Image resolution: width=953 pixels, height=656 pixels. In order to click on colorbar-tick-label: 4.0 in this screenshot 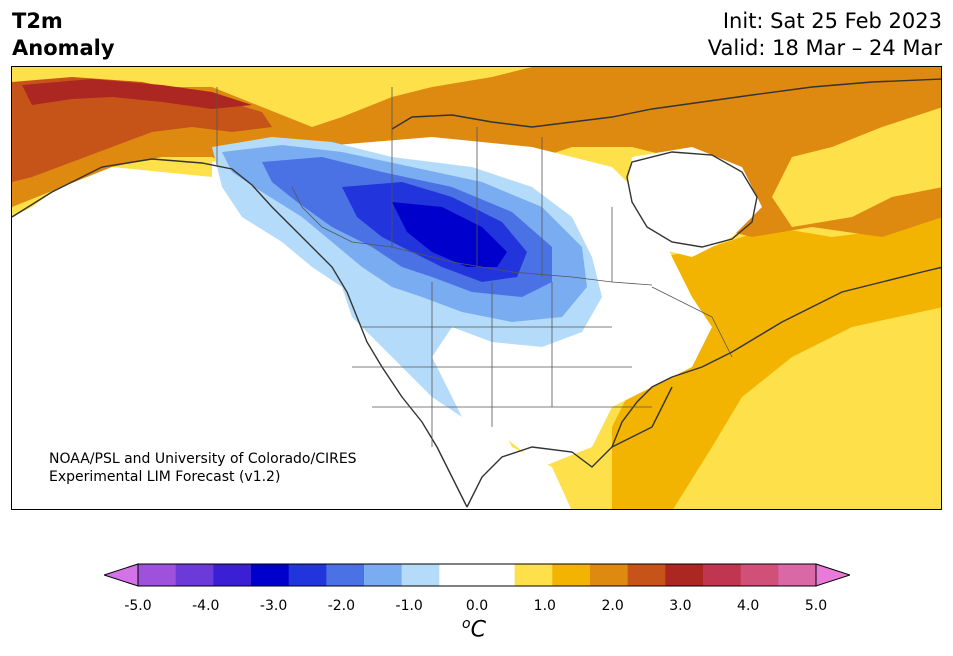, I will do `click(748, 606)`.